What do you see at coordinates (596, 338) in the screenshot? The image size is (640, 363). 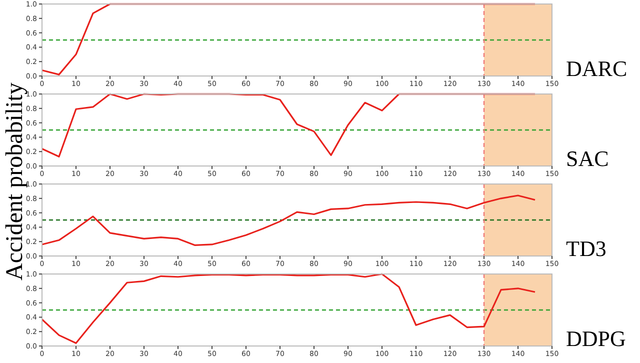 I see `text: DDPG` at bounding box center [596, 338].